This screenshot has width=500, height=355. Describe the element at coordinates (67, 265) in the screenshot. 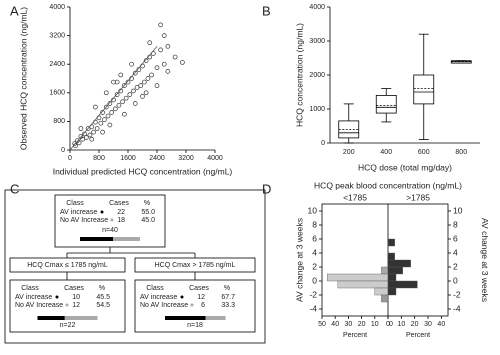

I see `branch-box` at that location.